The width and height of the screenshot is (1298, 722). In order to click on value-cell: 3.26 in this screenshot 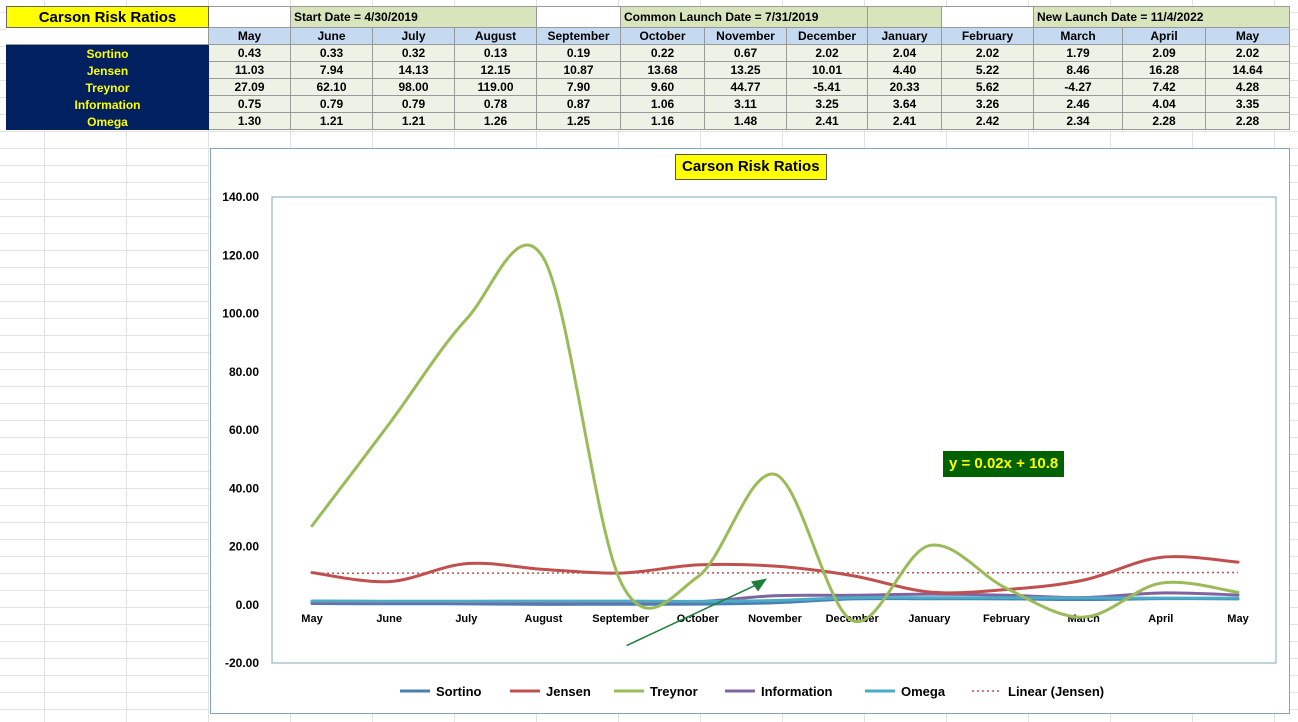, I will do `click(988, 104)`.